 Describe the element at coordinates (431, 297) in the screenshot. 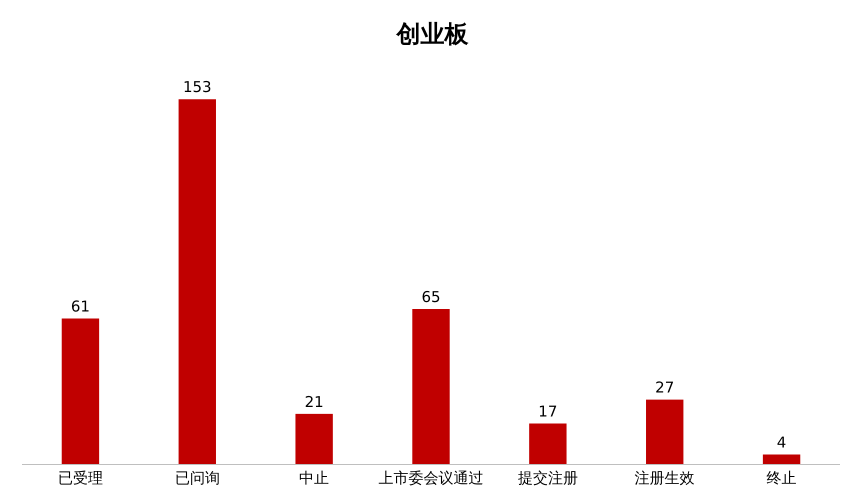

I see `data-label: 65` at that location.